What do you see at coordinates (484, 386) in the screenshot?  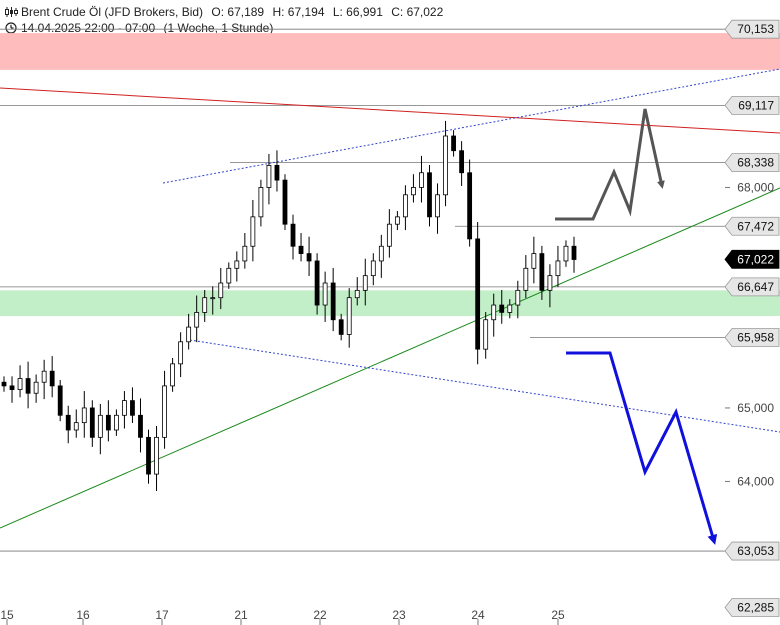 I see `channel-lower` at bounding box center [484, 386].